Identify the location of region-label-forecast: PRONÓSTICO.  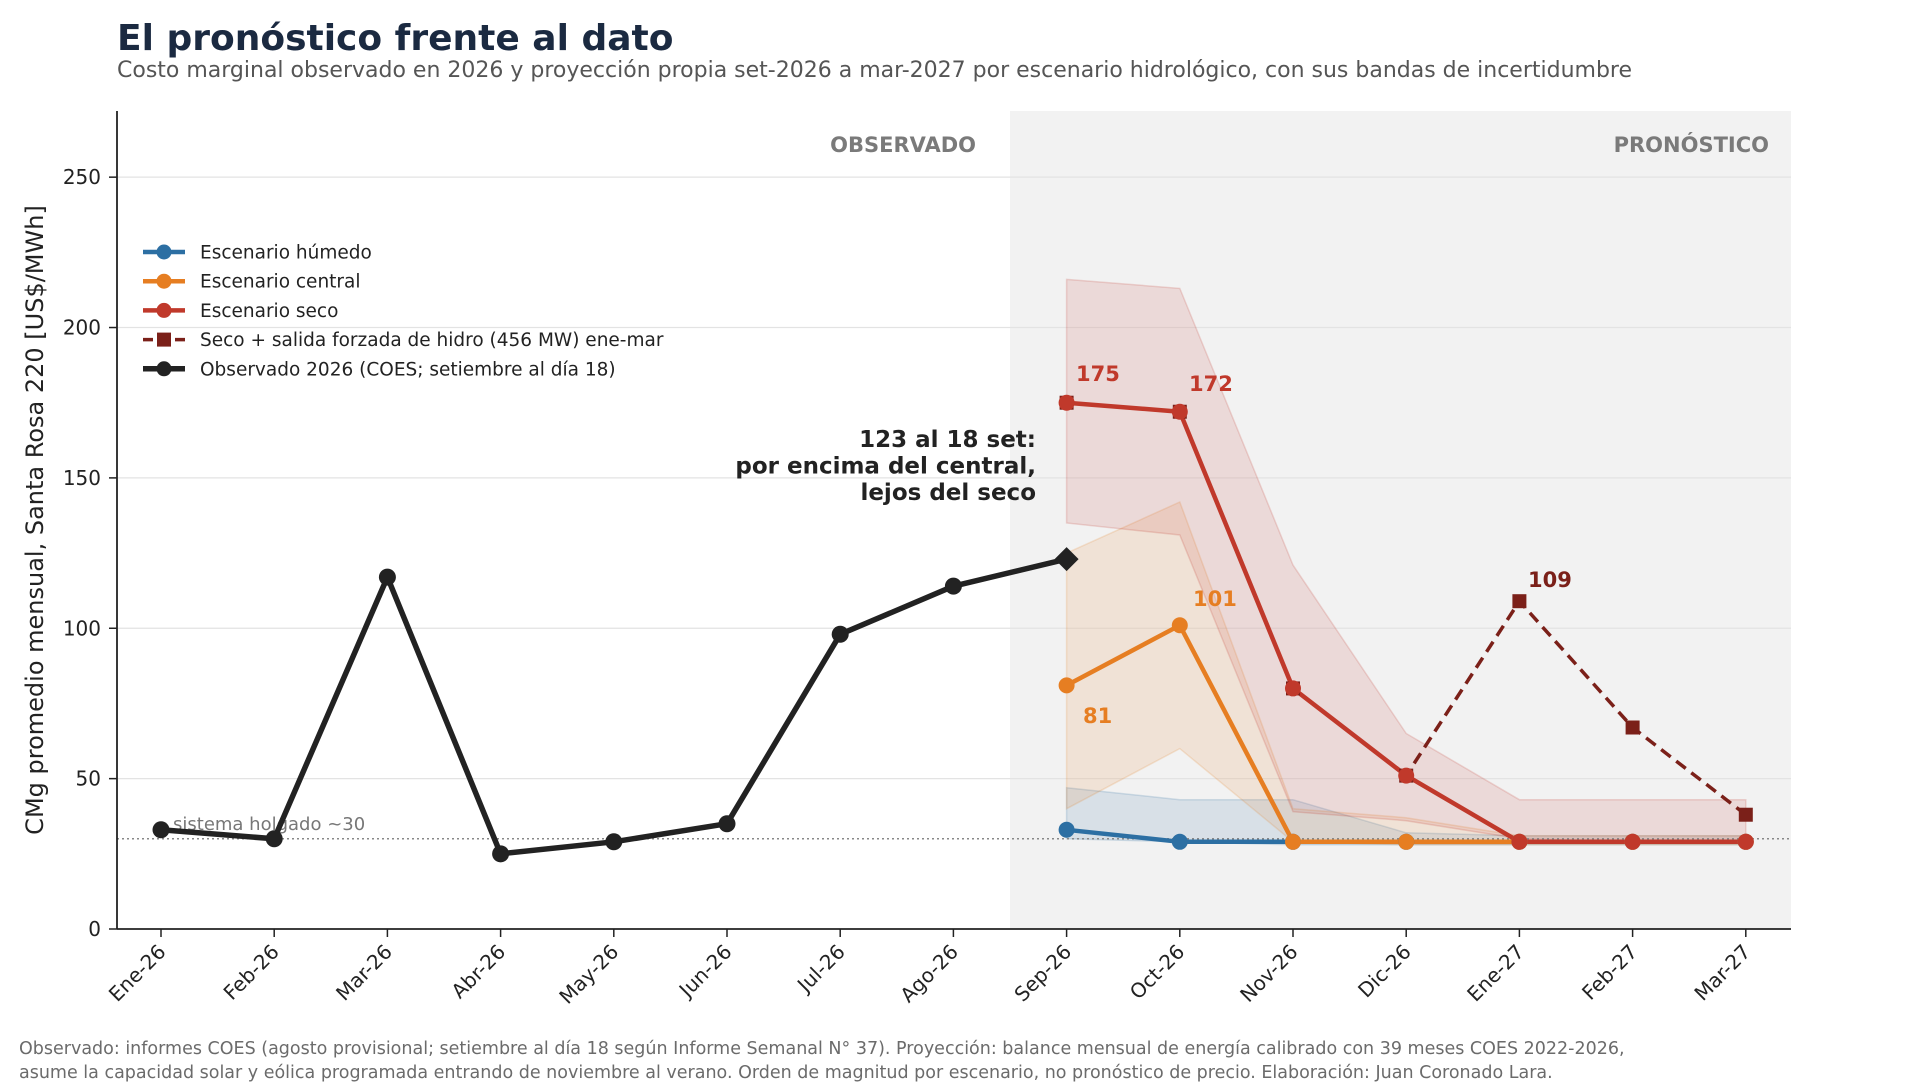
(1691, 144).